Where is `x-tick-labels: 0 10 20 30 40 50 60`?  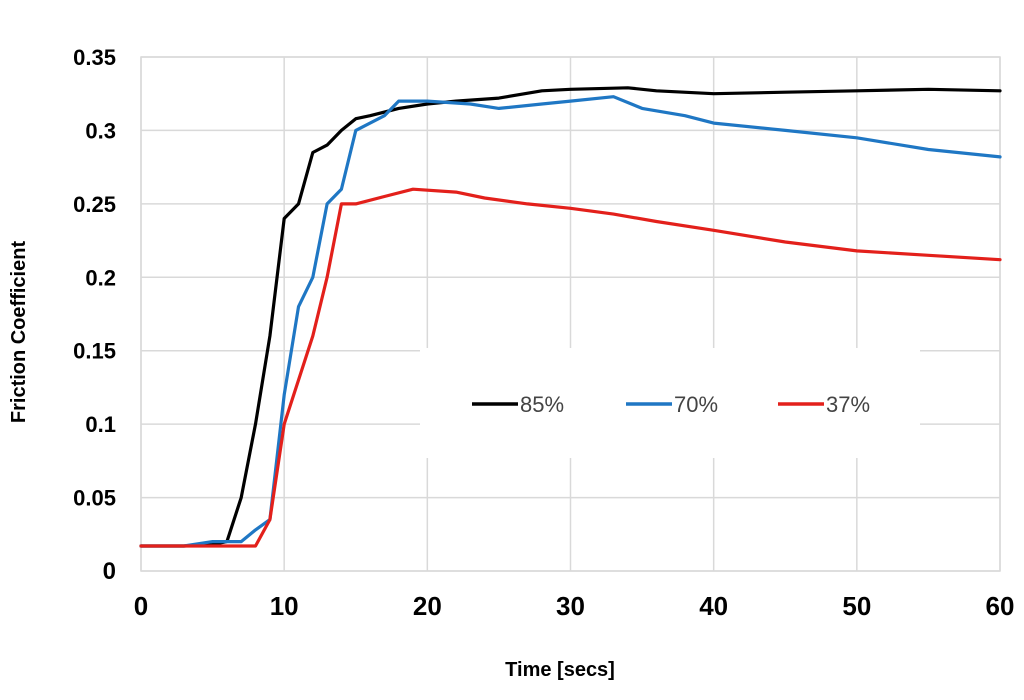 x-tick-labels: 0 10 20 30 40 50 60 is located at coordinates (574, 606).